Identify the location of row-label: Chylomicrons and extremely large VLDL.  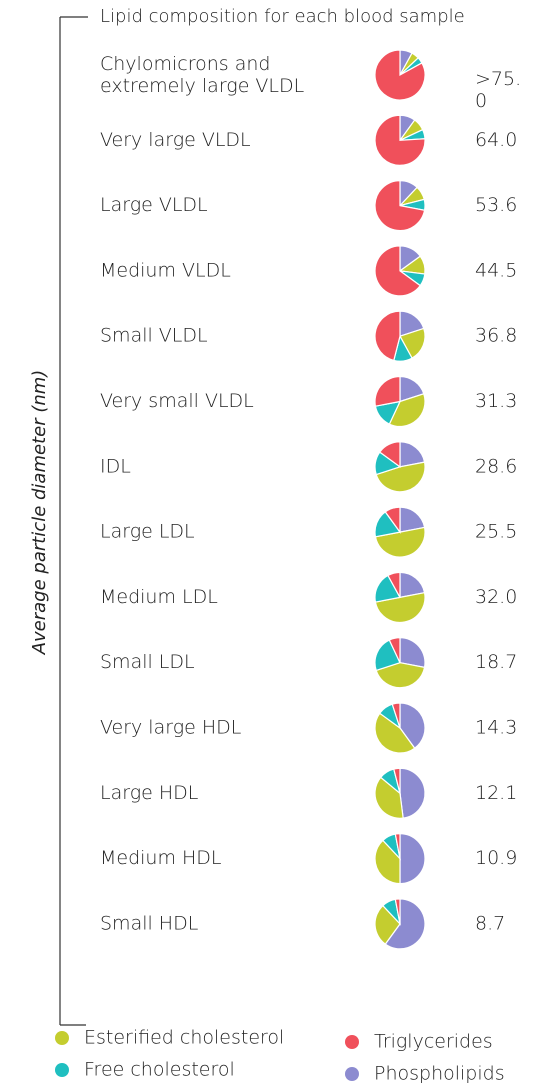
(202, 75).